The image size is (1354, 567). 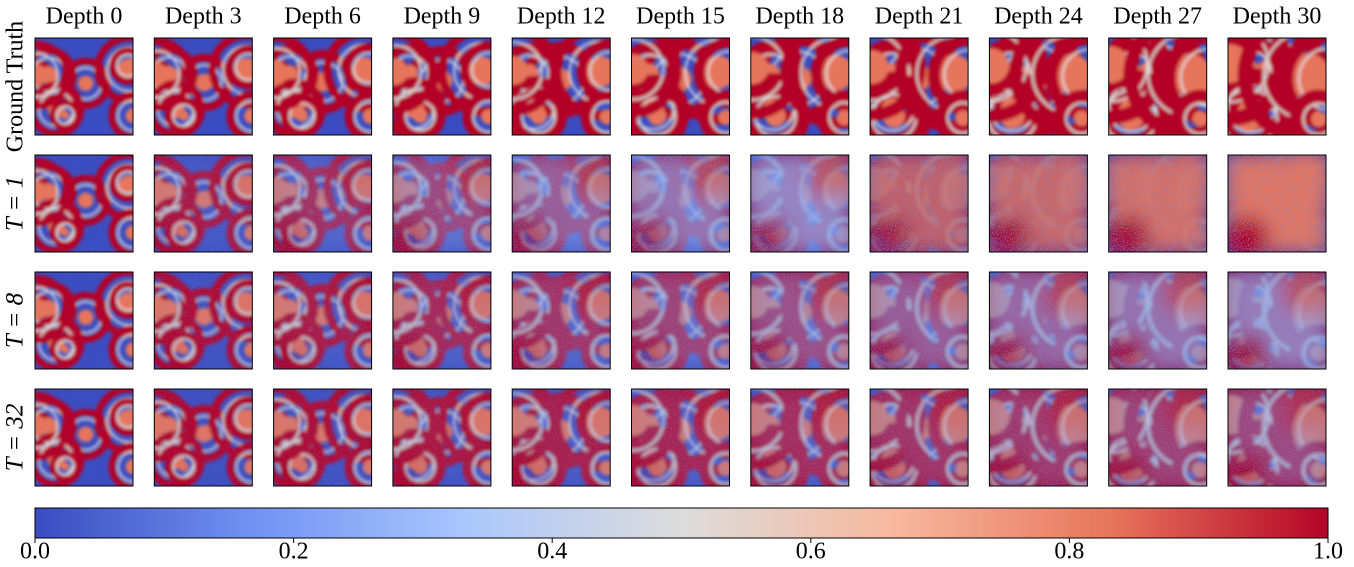 I want to click on column-title: Depth 3, so click(x=203, y=17).